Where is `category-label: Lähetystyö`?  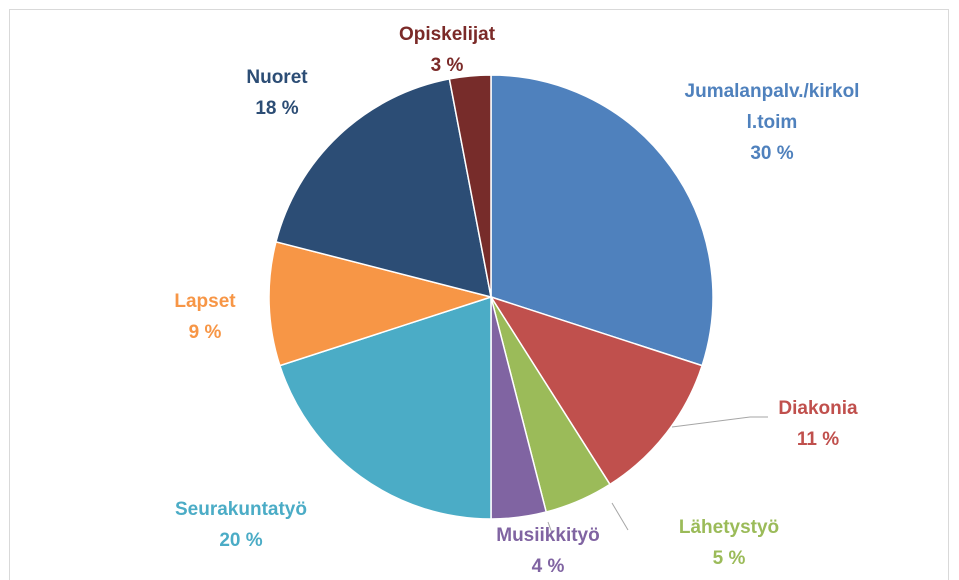
category-label: Lähetystyö is located at coordinates (729, 527).